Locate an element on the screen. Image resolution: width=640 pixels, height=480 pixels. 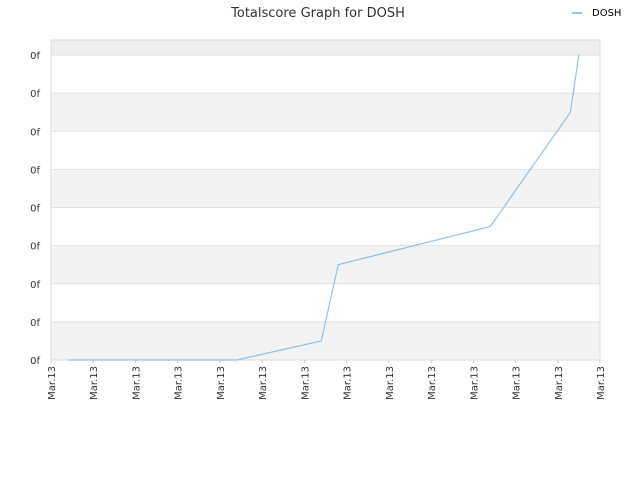
legend-label: DOSH is located at coordinates (606, 13).